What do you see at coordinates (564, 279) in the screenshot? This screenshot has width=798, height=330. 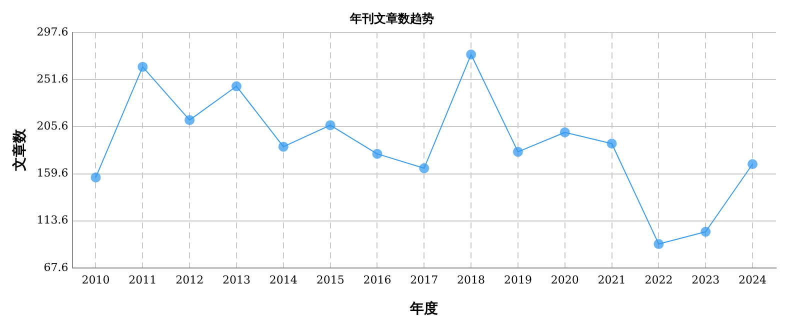 I see `x-tick-label: 2020` at bounding box center [564, 279].